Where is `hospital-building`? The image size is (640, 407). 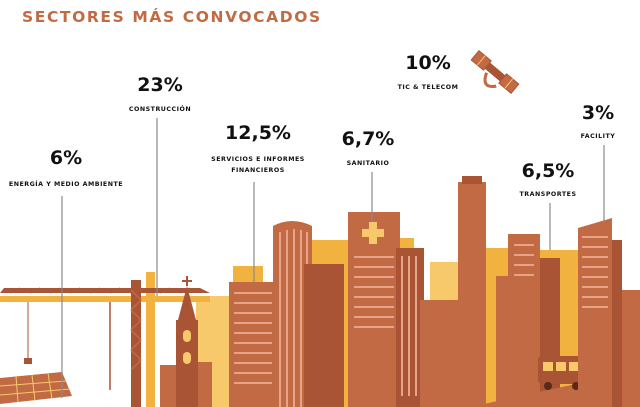
hospital-building is located at coordinates (386, 309).